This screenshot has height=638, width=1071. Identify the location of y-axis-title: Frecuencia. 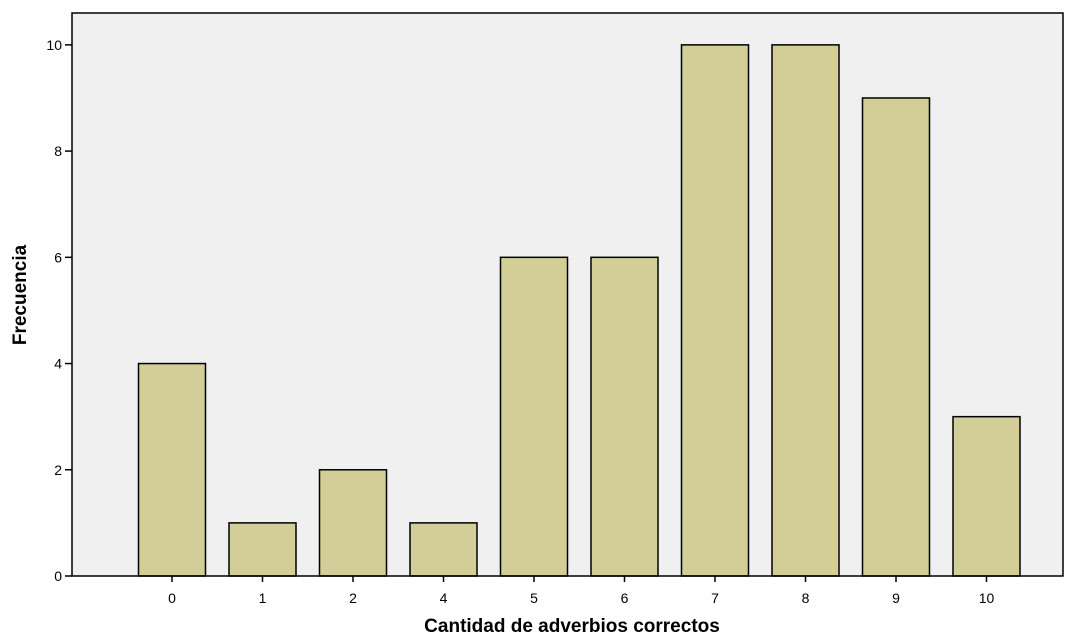
(20, 294).